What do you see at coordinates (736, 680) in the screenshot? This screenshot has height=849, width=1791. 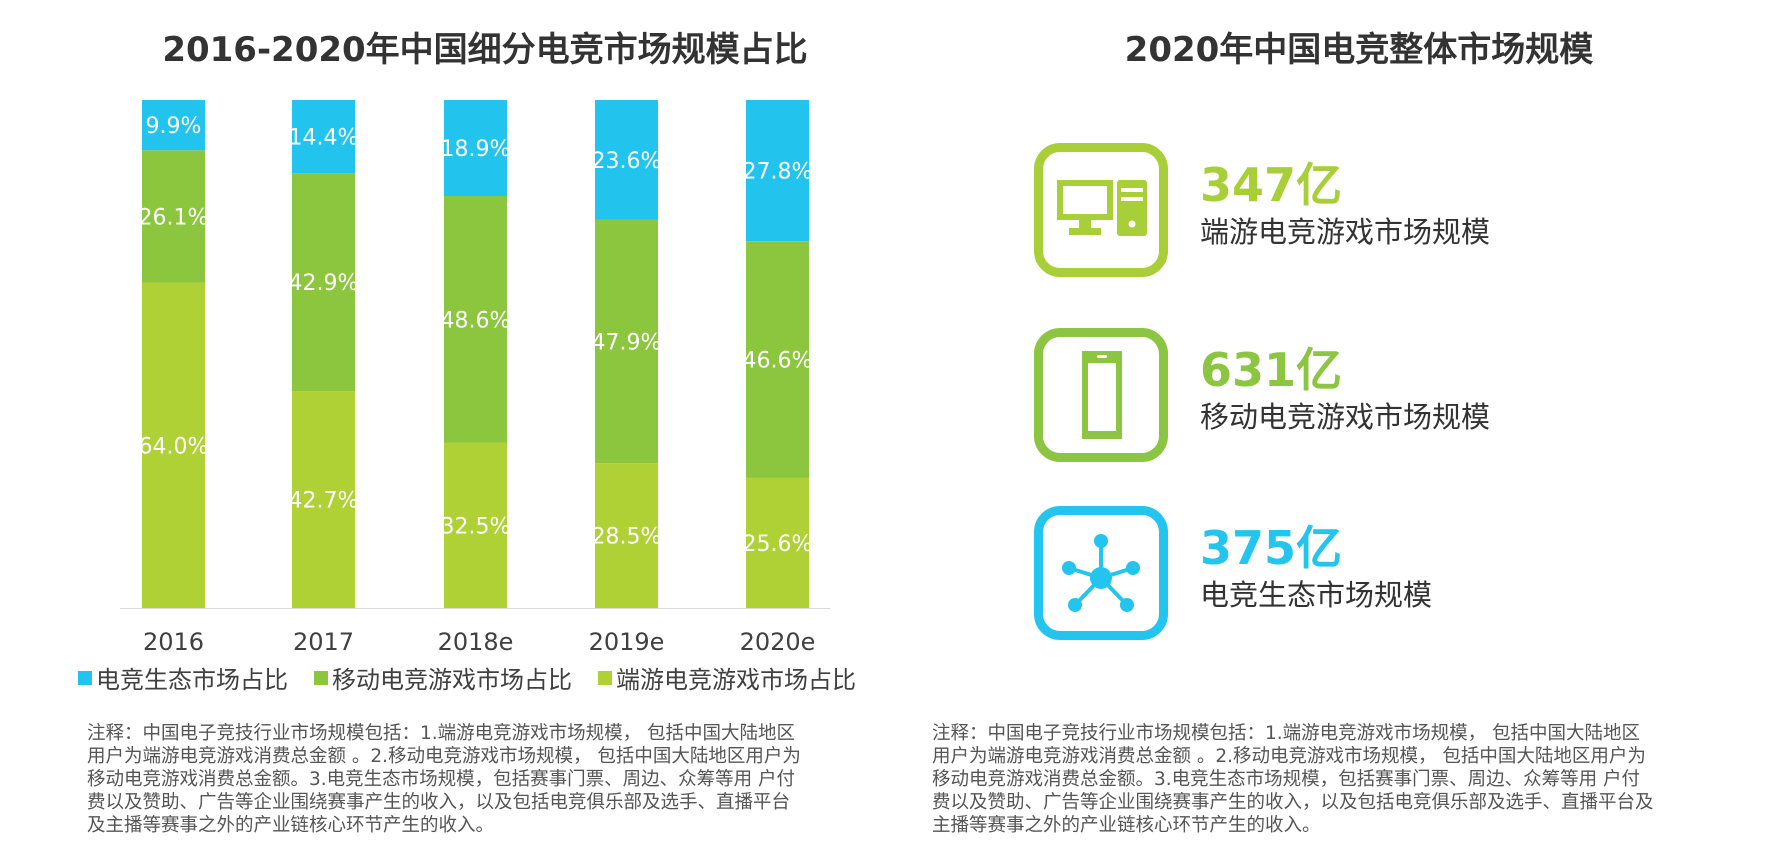 I see `legend-label: 端游电竞游戏市场占比` at bounding box center [736, 680].